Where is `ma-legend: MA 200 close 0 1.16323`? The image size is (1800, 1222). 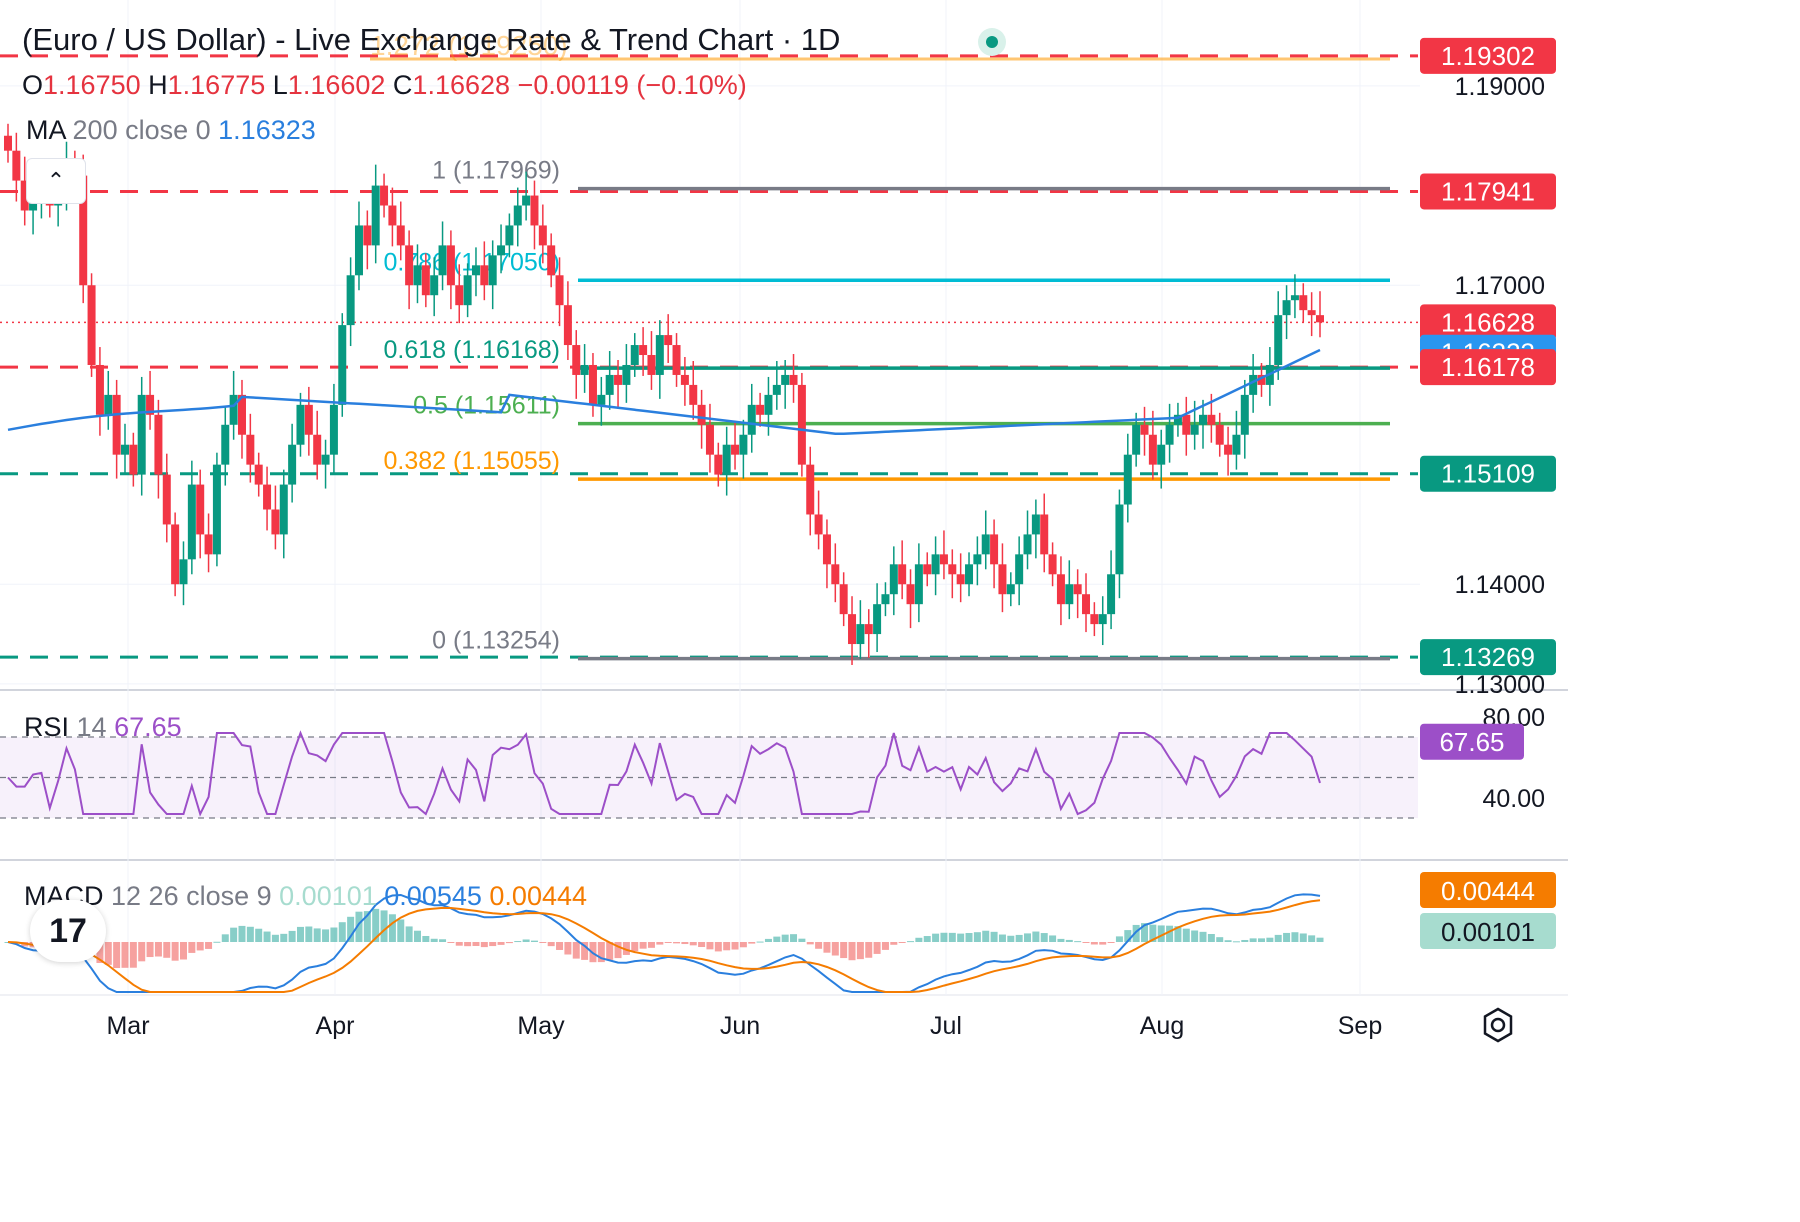
ma-legend: MA 200 close 0 1.16323 is located at coordinates (171, 130).